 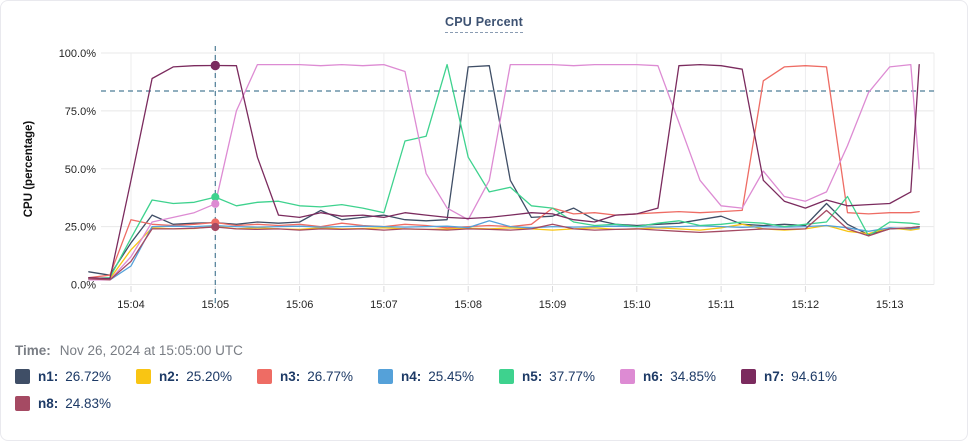 I want to click on y-tick-label: 75.0%, so click(x=80, y=112).